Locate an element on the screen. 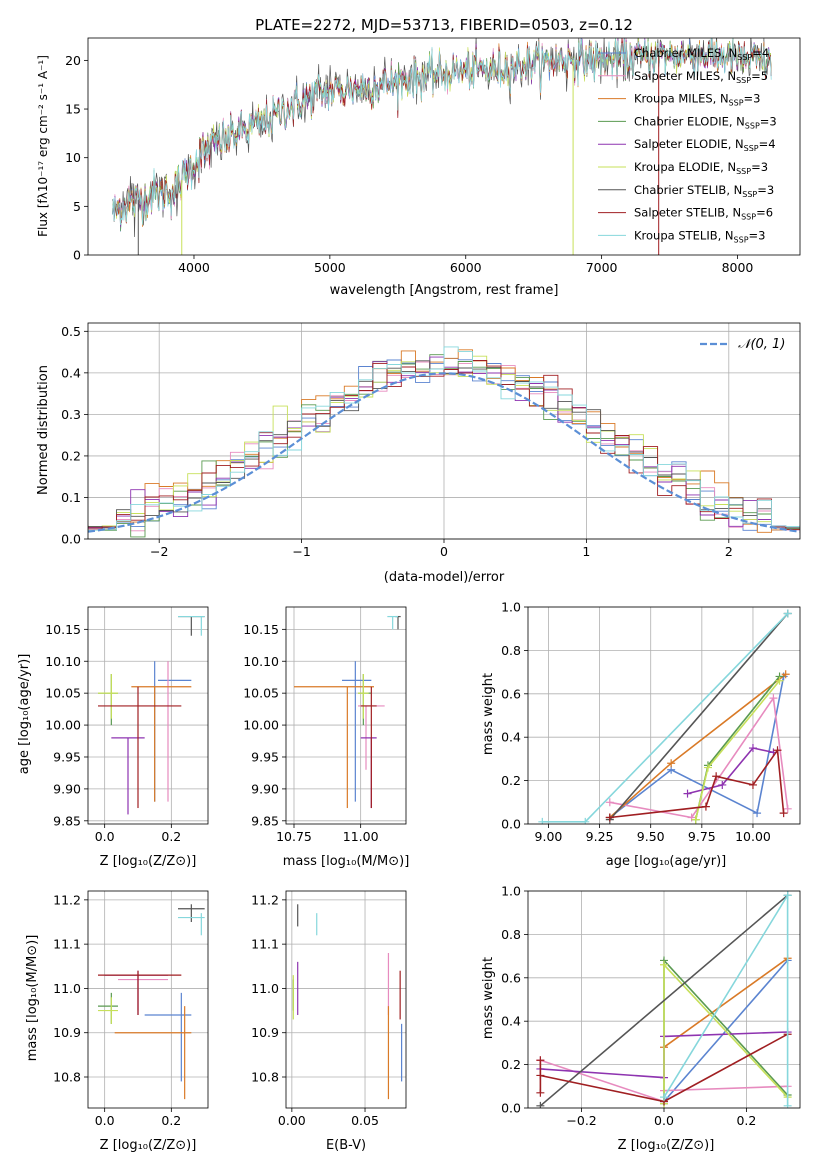 This screenshot has width=819, height=1170. y-tick-label: 0.6 is located at coordinates (511, 977).